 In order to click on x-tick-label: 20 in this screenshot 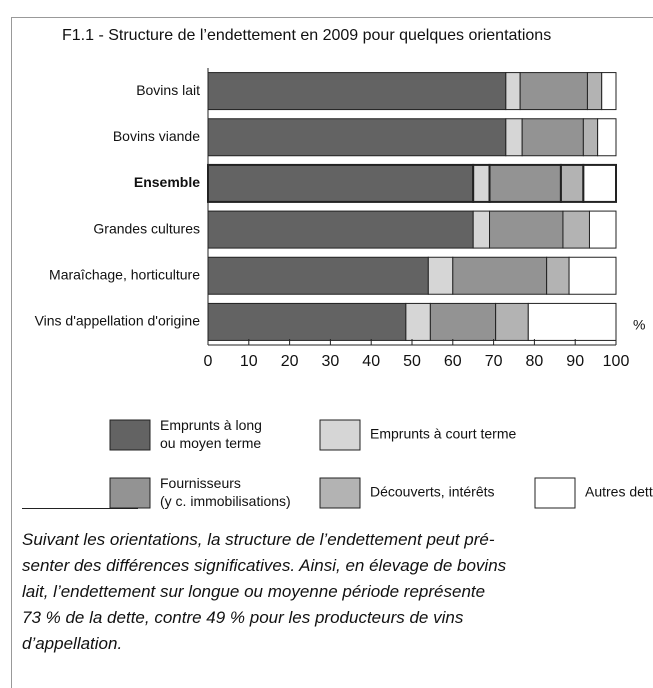, I will do `click(290, 361)`.